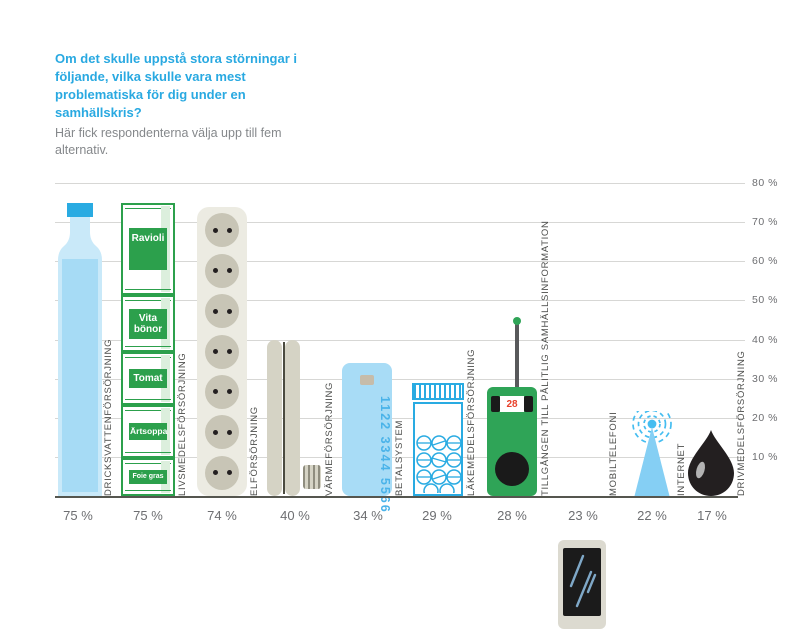 This screenshot has height=629, width=800. What do you see at coordinates (765, 222) in the screenshot?
I see `y-tick-70: 70 %` at bounding box center [765, 222].